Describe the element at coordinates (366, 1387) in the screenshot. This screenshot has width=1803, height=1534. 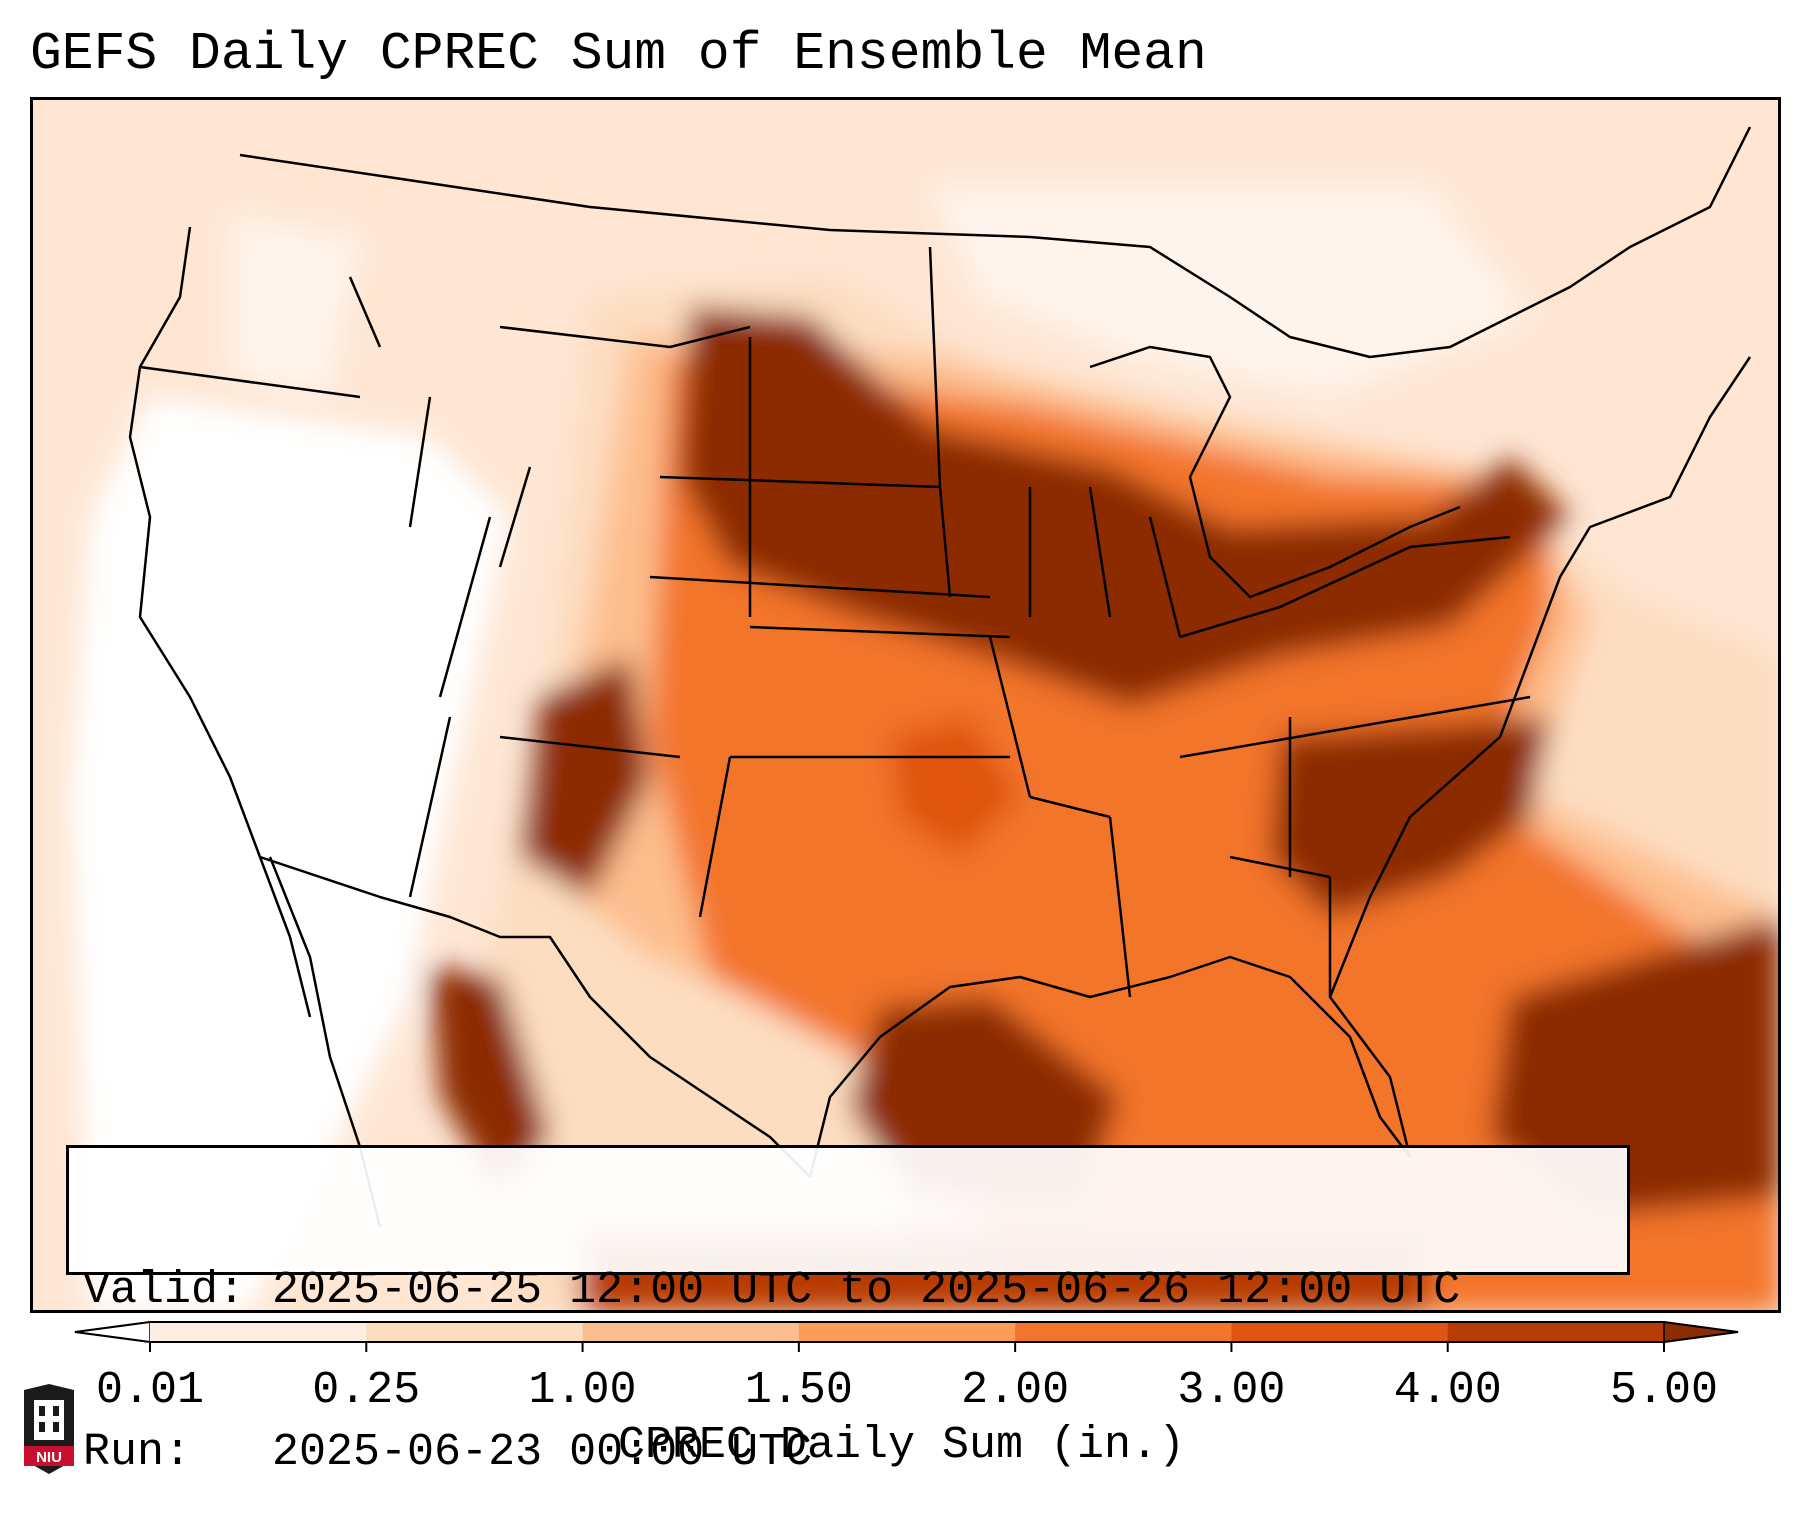
I see `colorbar-tick-label: 0.25` at that location.